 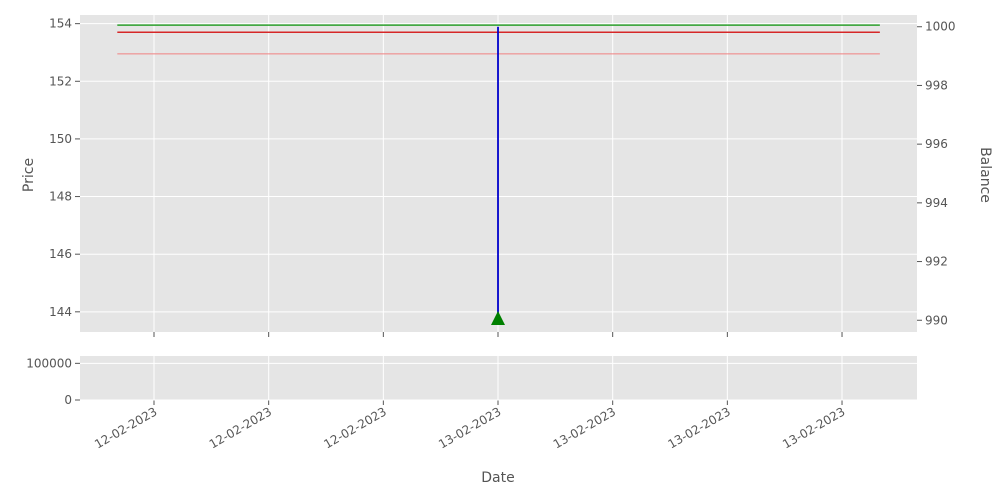 What do you see at coordinates (498, 318) in the screenshot?
I see `buy-marker` at bounding box center [498, 318].